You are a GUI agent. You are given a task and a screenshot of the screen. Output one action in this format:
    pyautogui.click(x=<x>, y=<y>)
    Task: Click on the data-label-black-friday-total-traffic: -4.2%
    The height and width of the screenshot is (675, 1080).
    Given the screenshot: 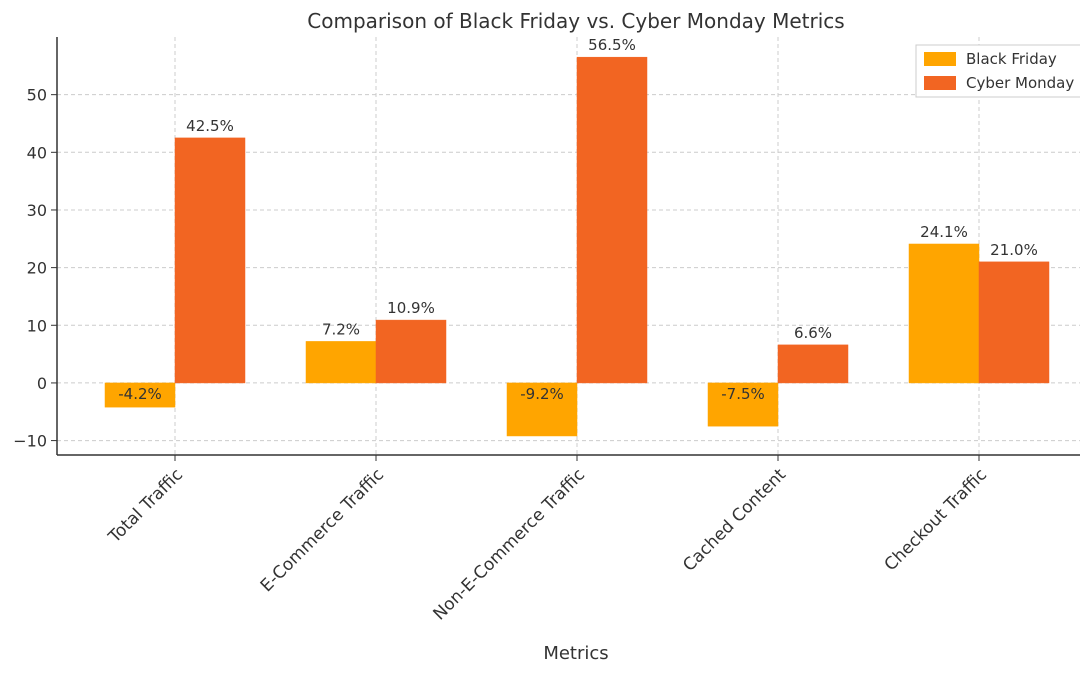 What is the action you would take?
    pyautogui.click(x=140, y=394)
    